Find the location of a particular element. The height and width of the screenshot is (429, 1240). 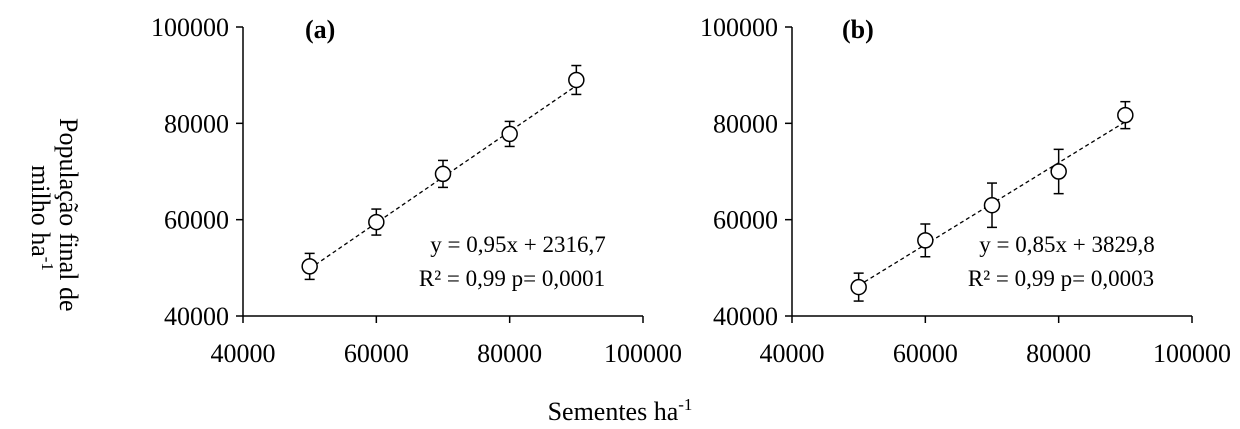

x-axis-title: Sementes ha-1 is located at coordinates (620, 410).